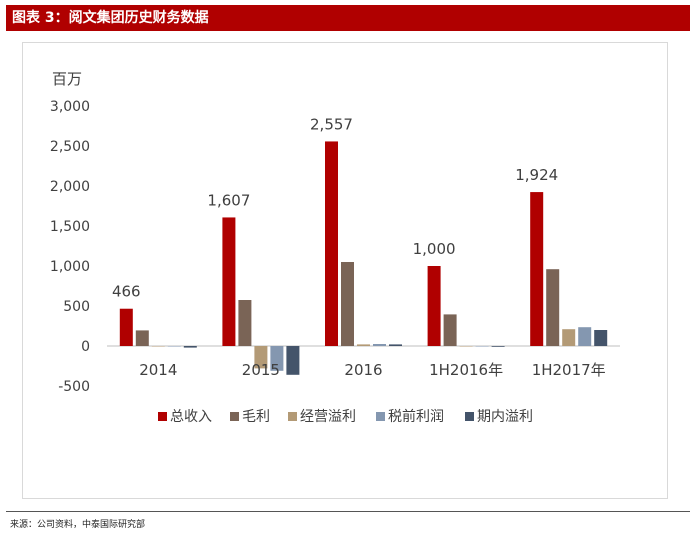 The image size is (693, 536). Describe the element at coordinates (416, 416) in the screenshot. I see `legend-label: 税前利润` at that location.